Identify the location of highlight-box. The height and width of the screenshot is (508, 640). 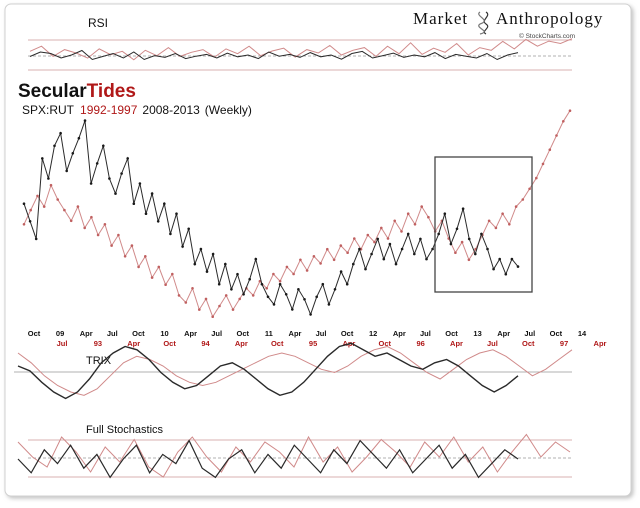
(483, 224).